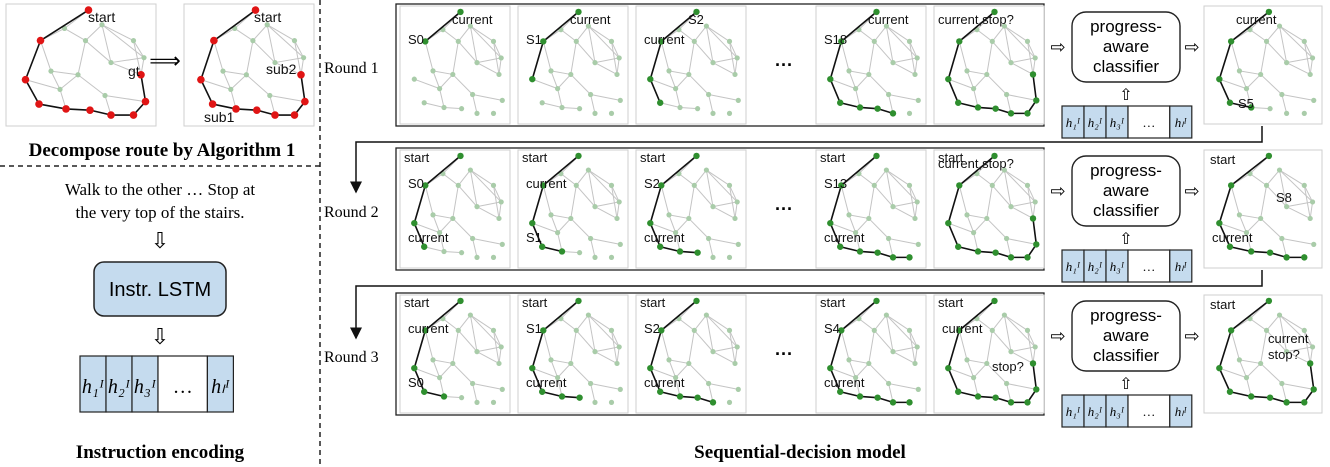  I want to click on round-label: Round 2, so click(351, 212).